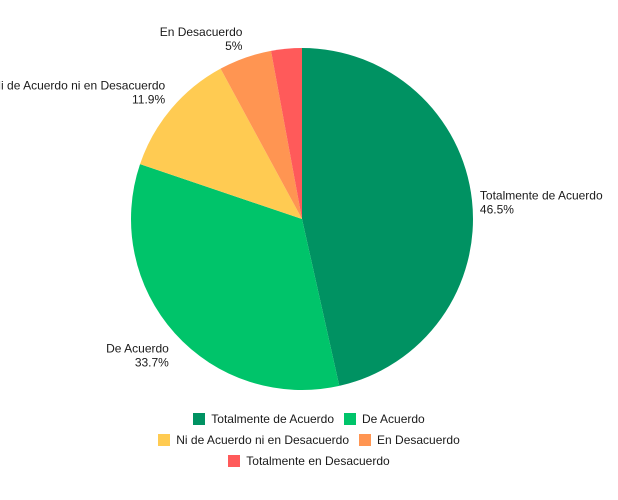 The height and width of the screenshot is (500, 618). Describe the element at coordinates (82, 86) in the screenshot. I see `slice-category-label: Ni de Acuerdo ni en Desacuerdo` at that location.